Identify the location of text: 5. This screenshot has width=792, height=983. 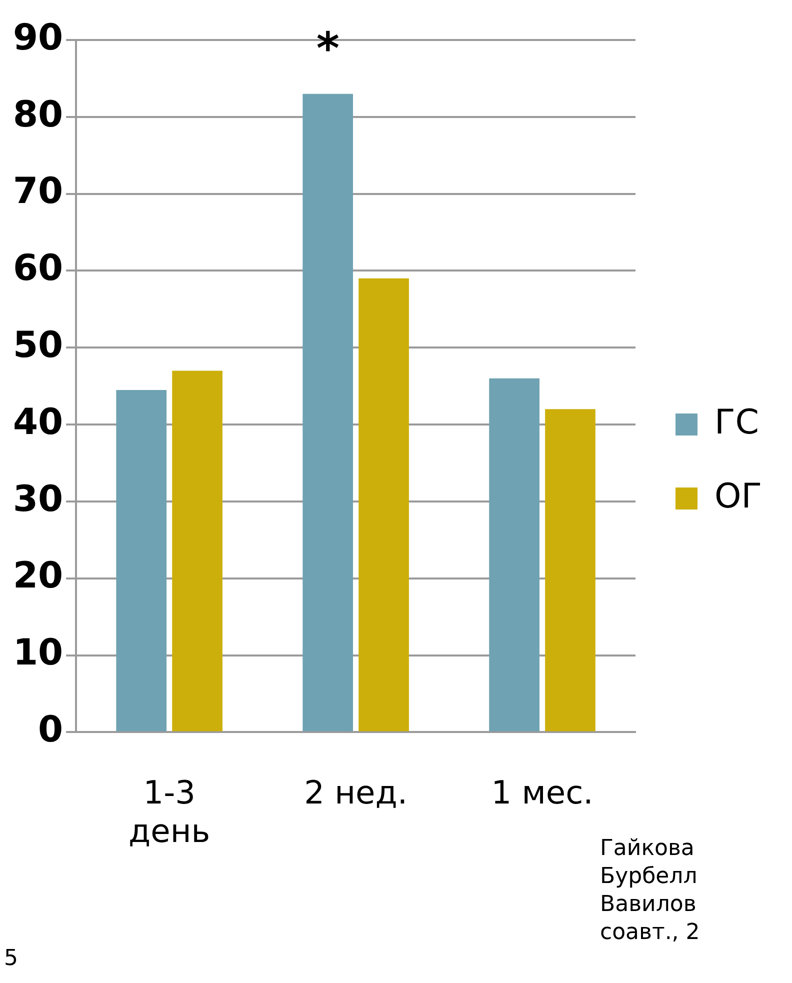
(11, 959).